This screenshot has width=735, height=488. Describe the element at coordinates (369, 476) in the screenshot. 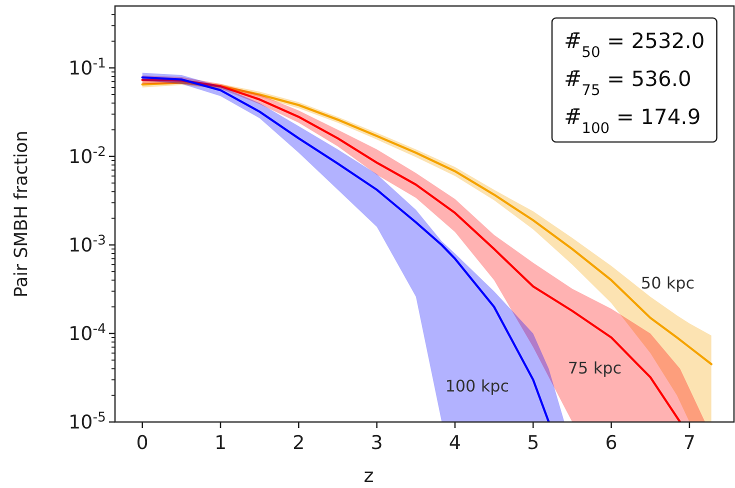

I see `x-axis-title: z` at that location.